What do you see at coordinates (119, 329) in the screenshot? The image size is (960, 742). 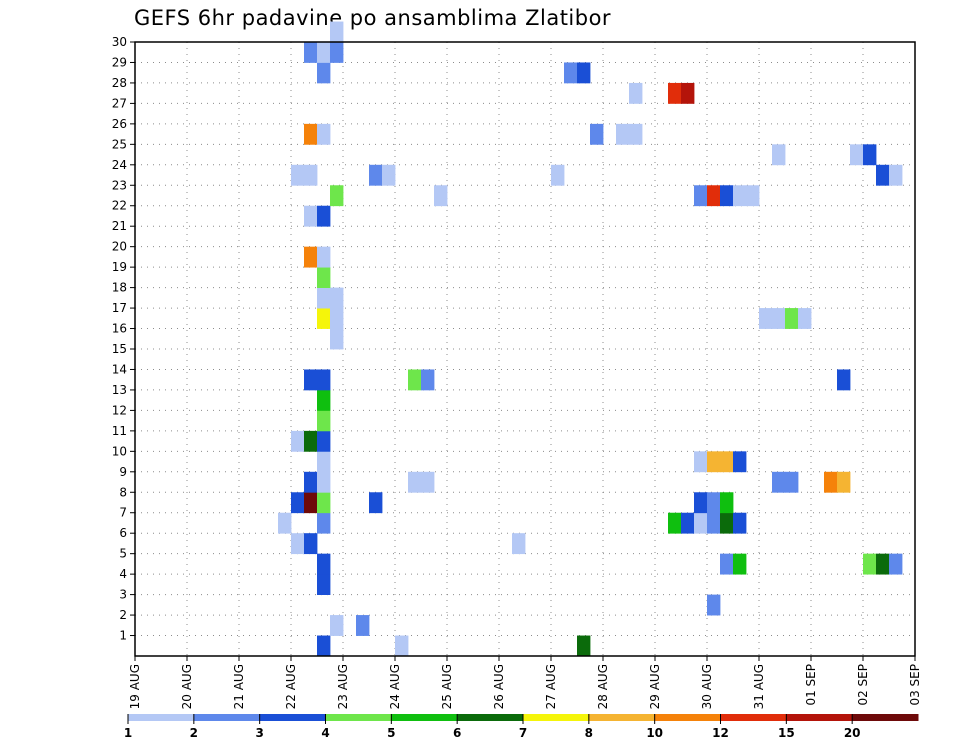 I see `y-tick-label: 16` at bounding box center [119, 329].